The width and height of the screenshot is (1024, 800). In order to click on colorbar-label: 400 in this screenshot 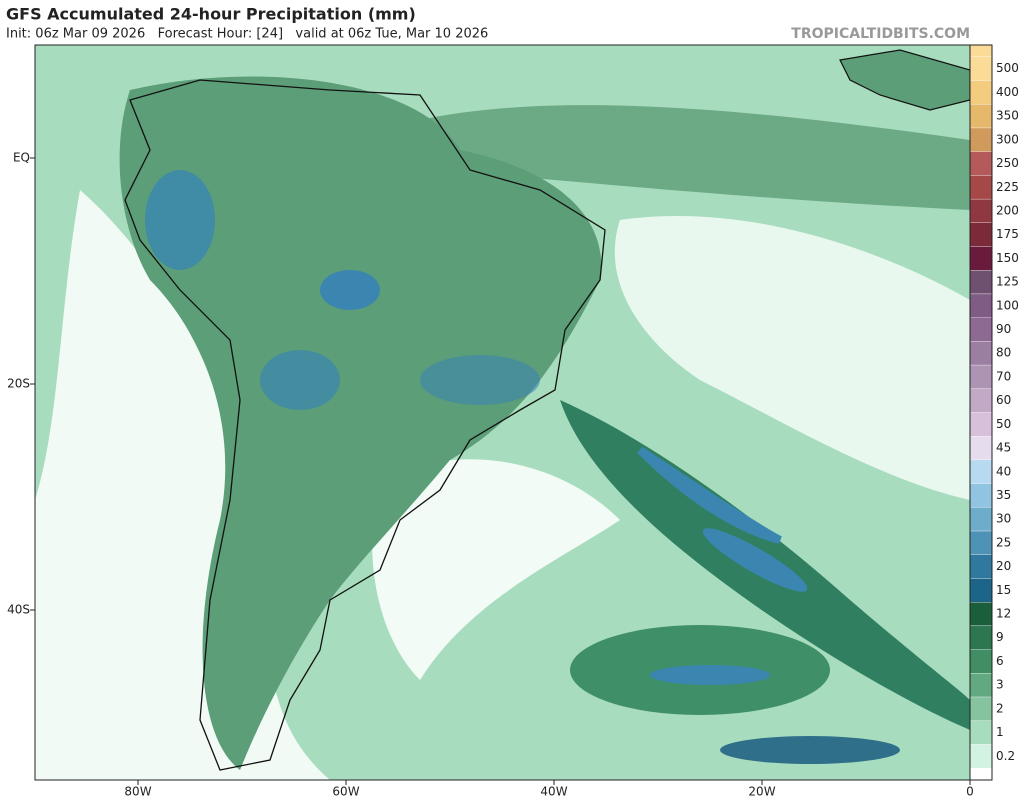, I will do `click(1007, 92)`.